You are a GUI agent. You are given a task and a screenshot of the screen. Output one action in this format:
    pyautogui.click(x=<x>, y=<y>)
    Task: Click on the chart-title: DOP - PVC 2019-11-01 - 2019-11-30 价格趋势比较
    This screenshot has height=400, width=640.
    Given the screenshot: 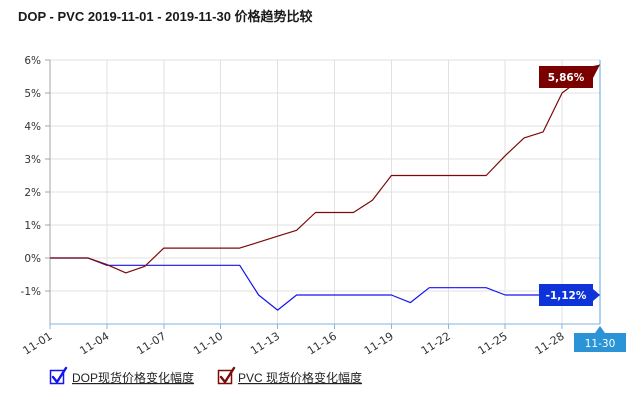 What is the action you would take?
    pyautogui.click(x=165, y=16)
    